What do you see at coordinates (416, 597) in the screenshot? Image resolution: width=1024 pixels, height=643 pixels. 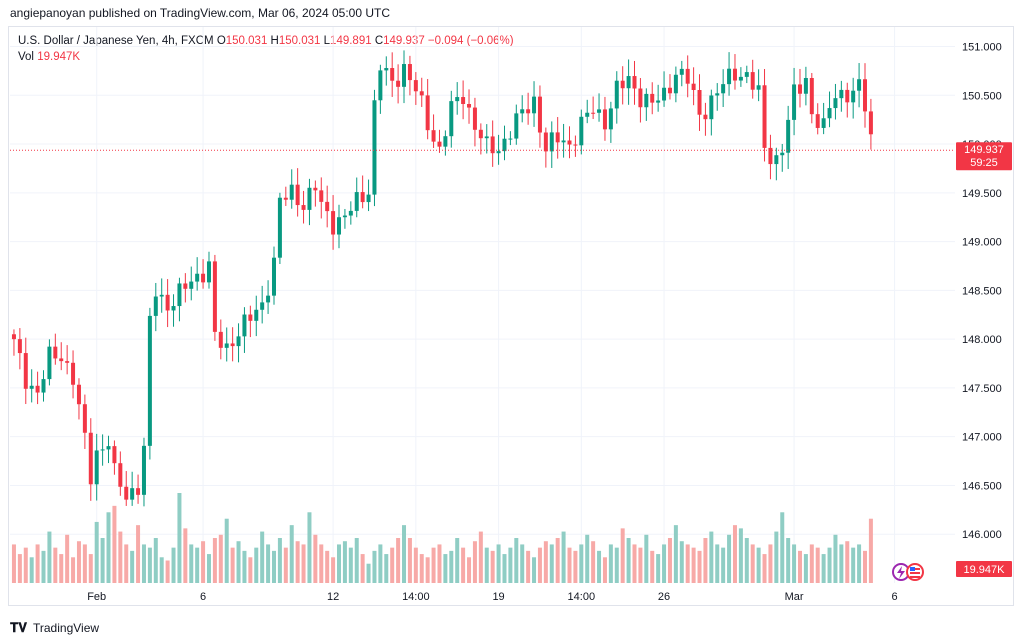 I see `x-tick-label: 14:00` at bounding box center [416, 597].